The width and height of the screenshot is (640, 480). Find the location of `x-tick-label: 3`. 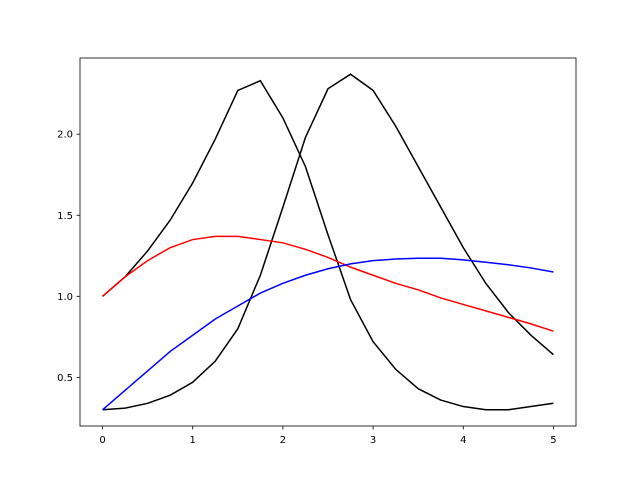

x-tick-label: 3 is located at coordinates (373, 440).